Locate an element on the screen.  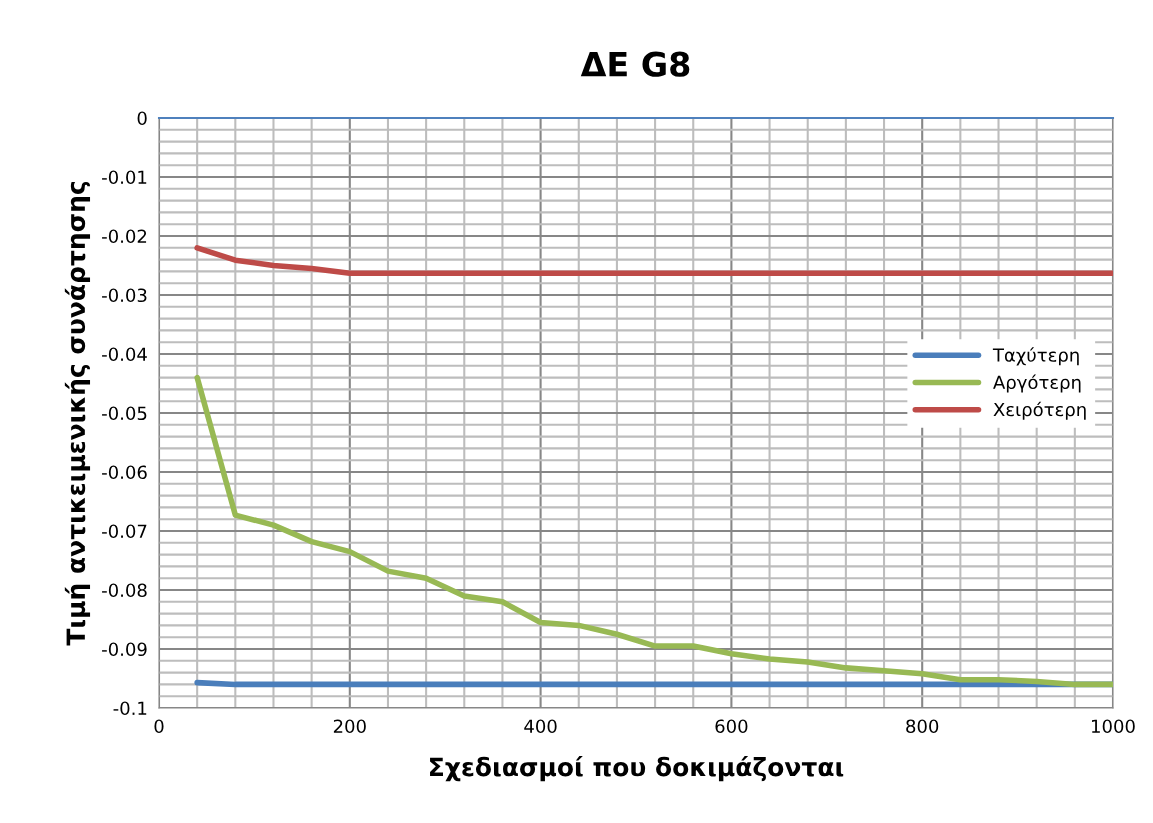
y-tick-label: -0.02 is located at coordinates (124, 236).